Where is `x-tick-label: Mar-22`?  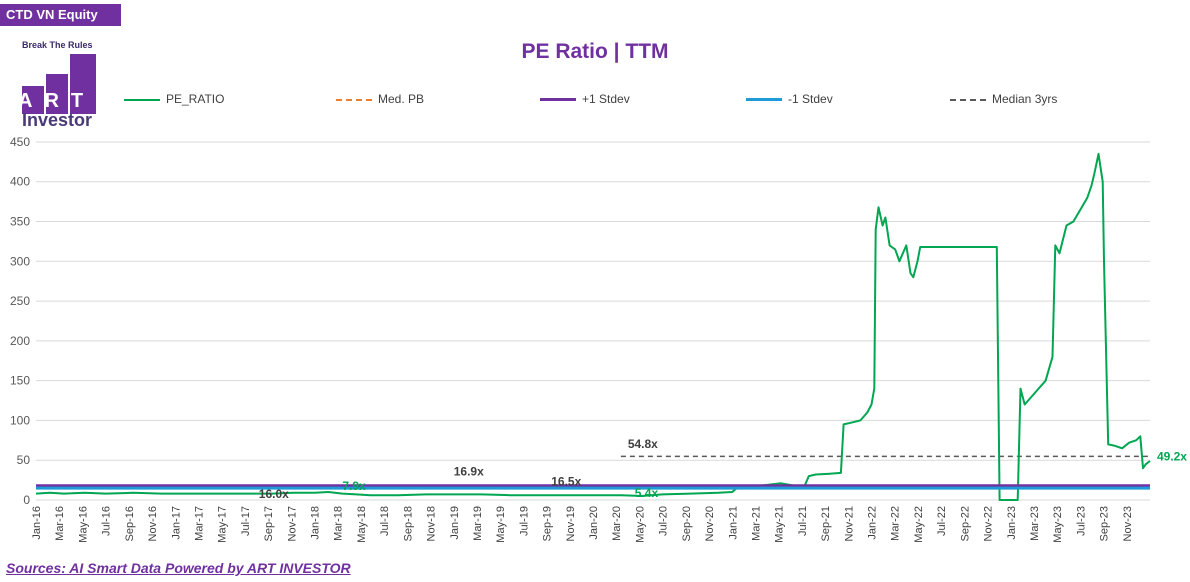 x-tick-label: Mar-22 is located at coordinates (896, 523).